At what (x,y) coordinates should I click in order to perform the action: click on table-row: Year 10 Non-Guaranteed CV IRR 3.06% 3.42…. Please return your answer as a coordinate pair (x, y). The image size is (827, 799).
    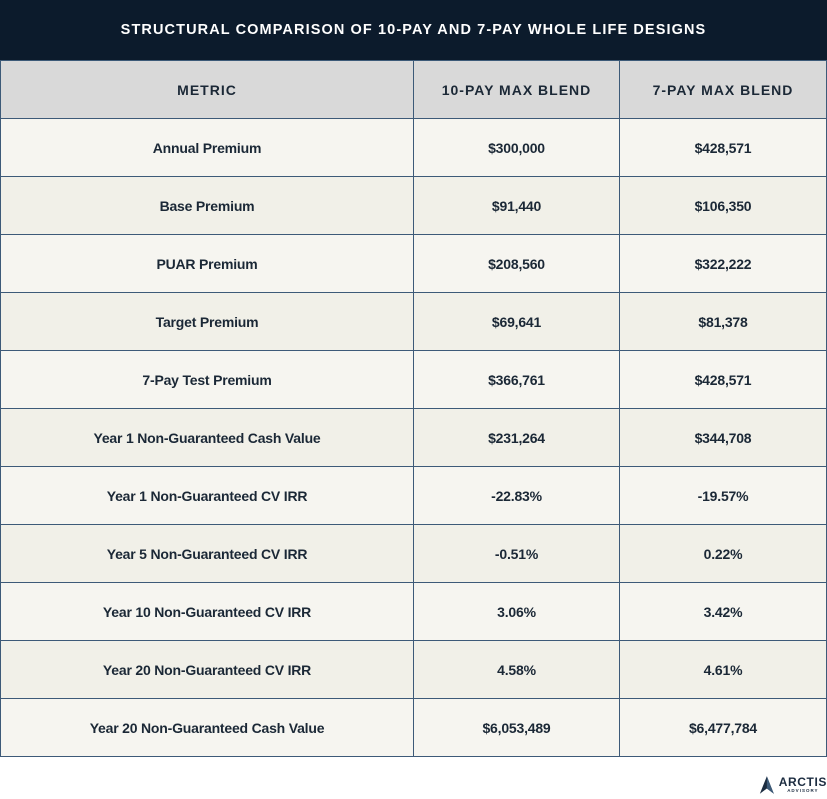
    Looking at the image, I should click on (413, 611).